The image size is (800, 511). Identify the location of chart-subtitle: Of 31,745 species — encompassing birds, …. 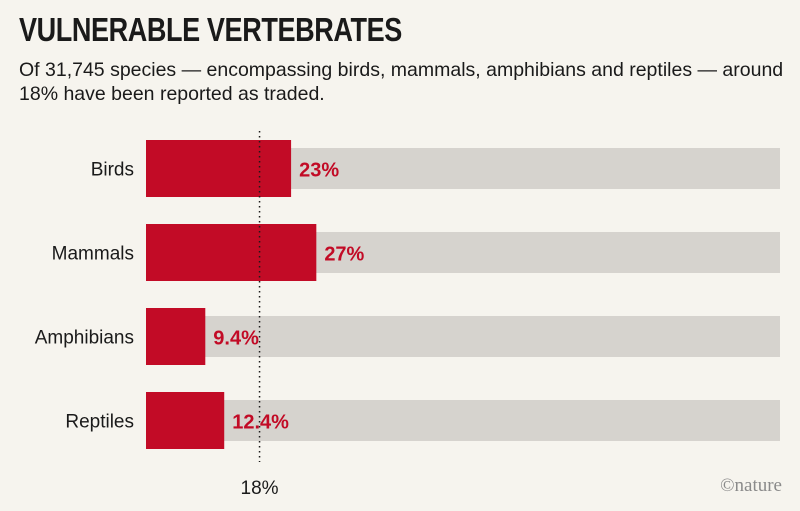
(401, 82).